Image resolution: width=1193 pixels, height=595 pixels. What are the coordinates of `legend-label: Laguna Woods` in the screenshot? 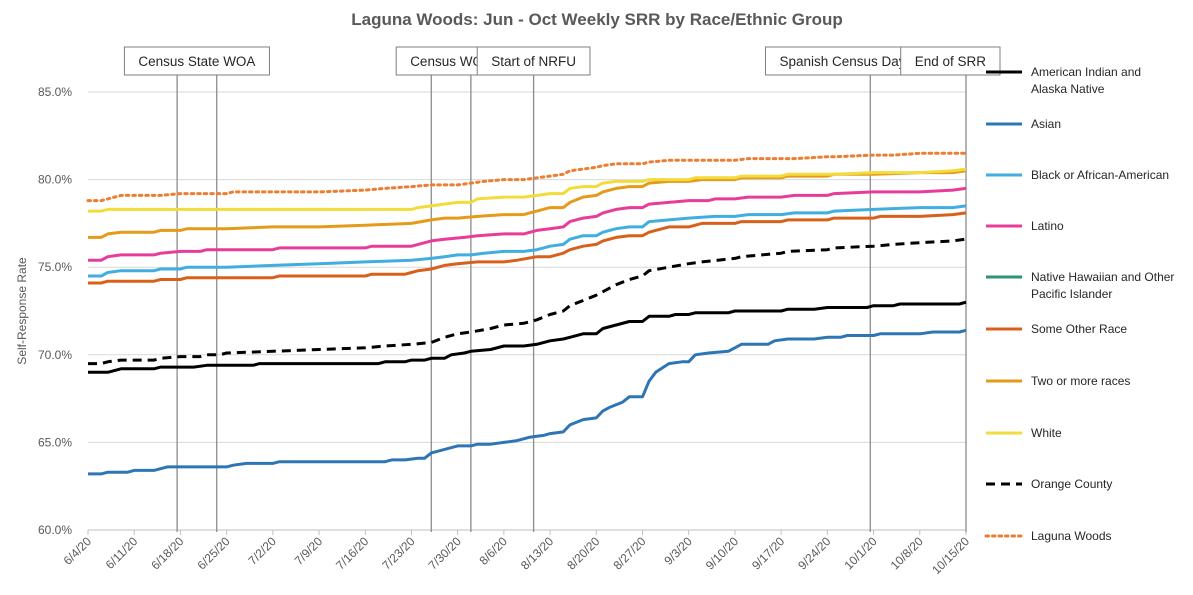 It's located at (1071, 536).